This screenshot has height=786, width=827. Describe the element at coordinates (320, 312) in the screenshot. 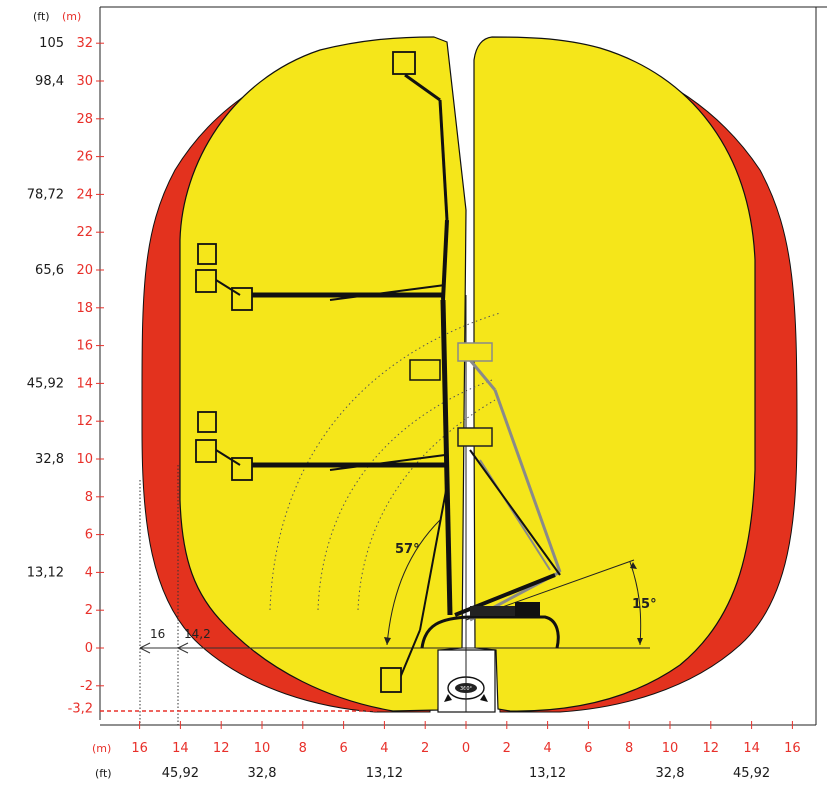

I see `boom-horizontal-upper` at that location.